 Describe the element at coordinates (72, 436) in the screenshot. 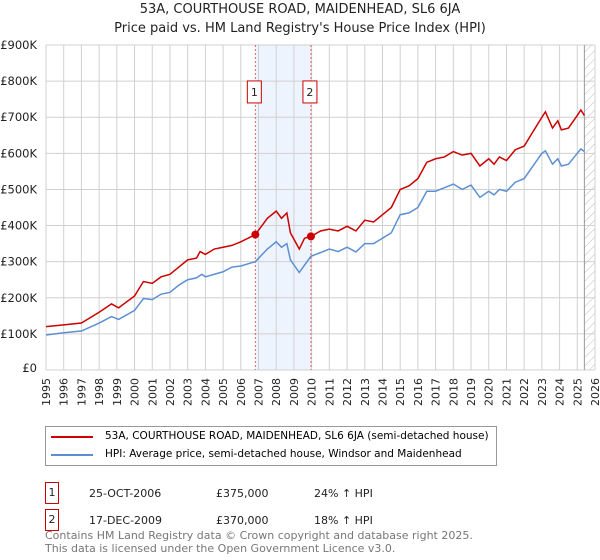

I see `legend-swatch-property` at that location.